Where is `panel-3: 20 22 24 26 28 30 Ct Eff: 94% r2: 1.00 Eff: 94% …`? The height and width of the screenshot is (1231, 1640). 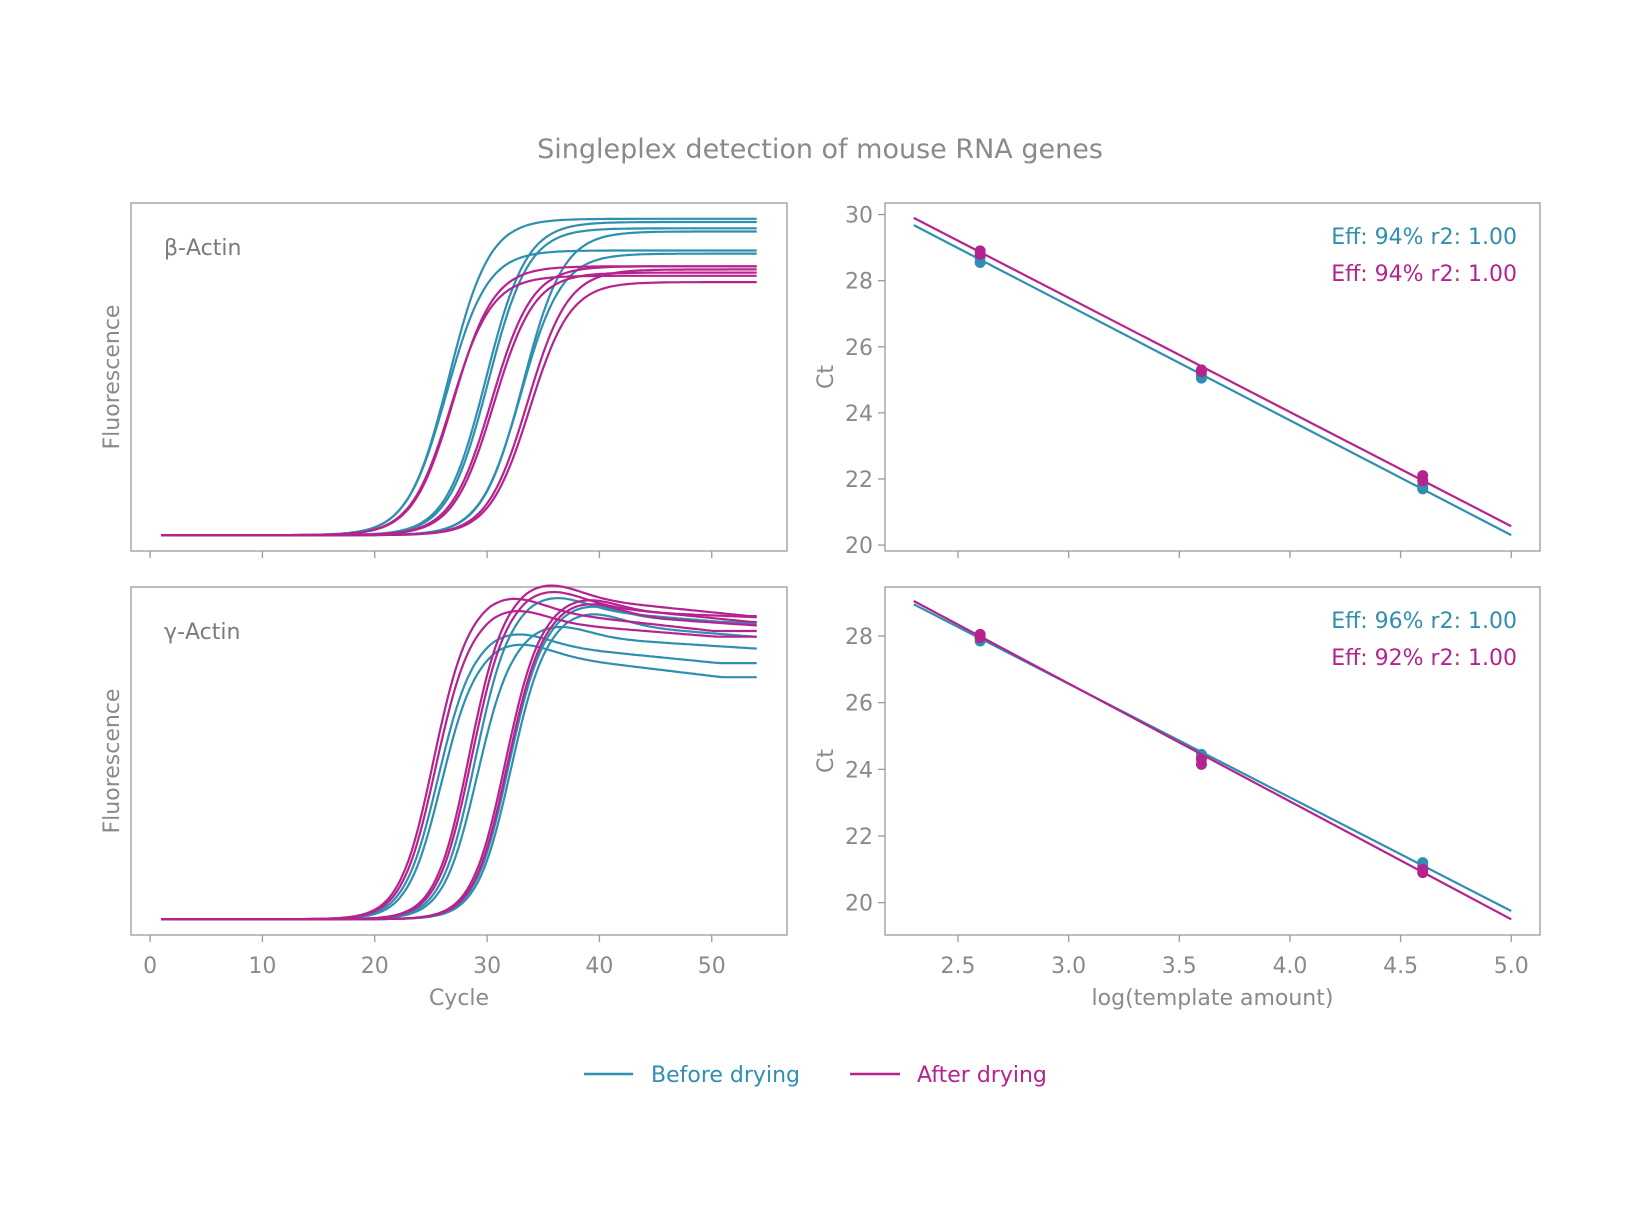 panel-3: 20 22 24 26 28 30 Ct Eff: 94% r2: 1.00 Eff: 94% … is located at coordinates (1177, 380).